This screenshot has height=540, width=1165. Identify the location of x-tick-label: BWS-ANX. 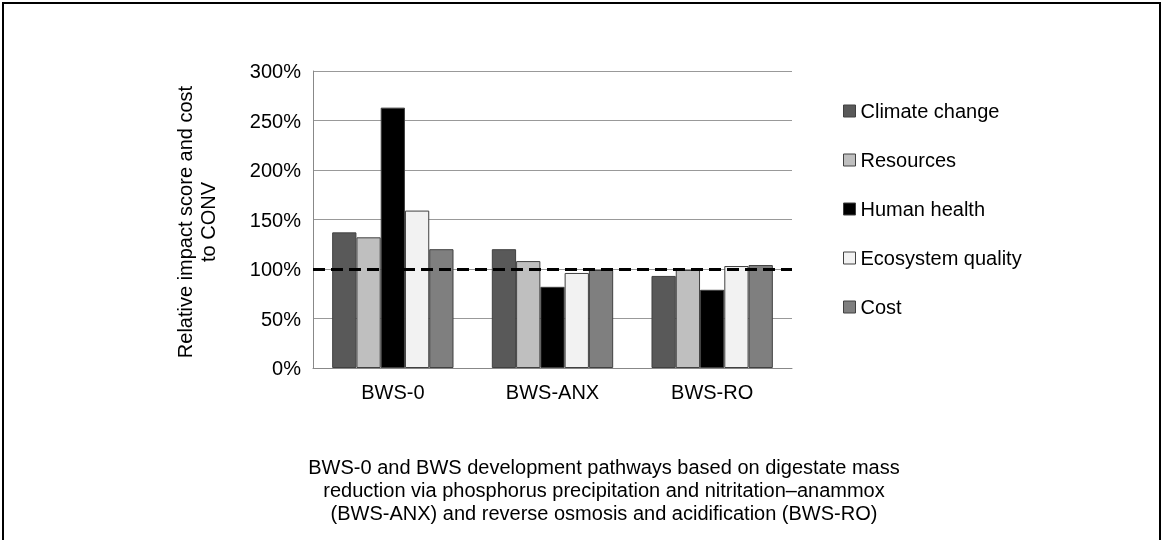
(552, 392).